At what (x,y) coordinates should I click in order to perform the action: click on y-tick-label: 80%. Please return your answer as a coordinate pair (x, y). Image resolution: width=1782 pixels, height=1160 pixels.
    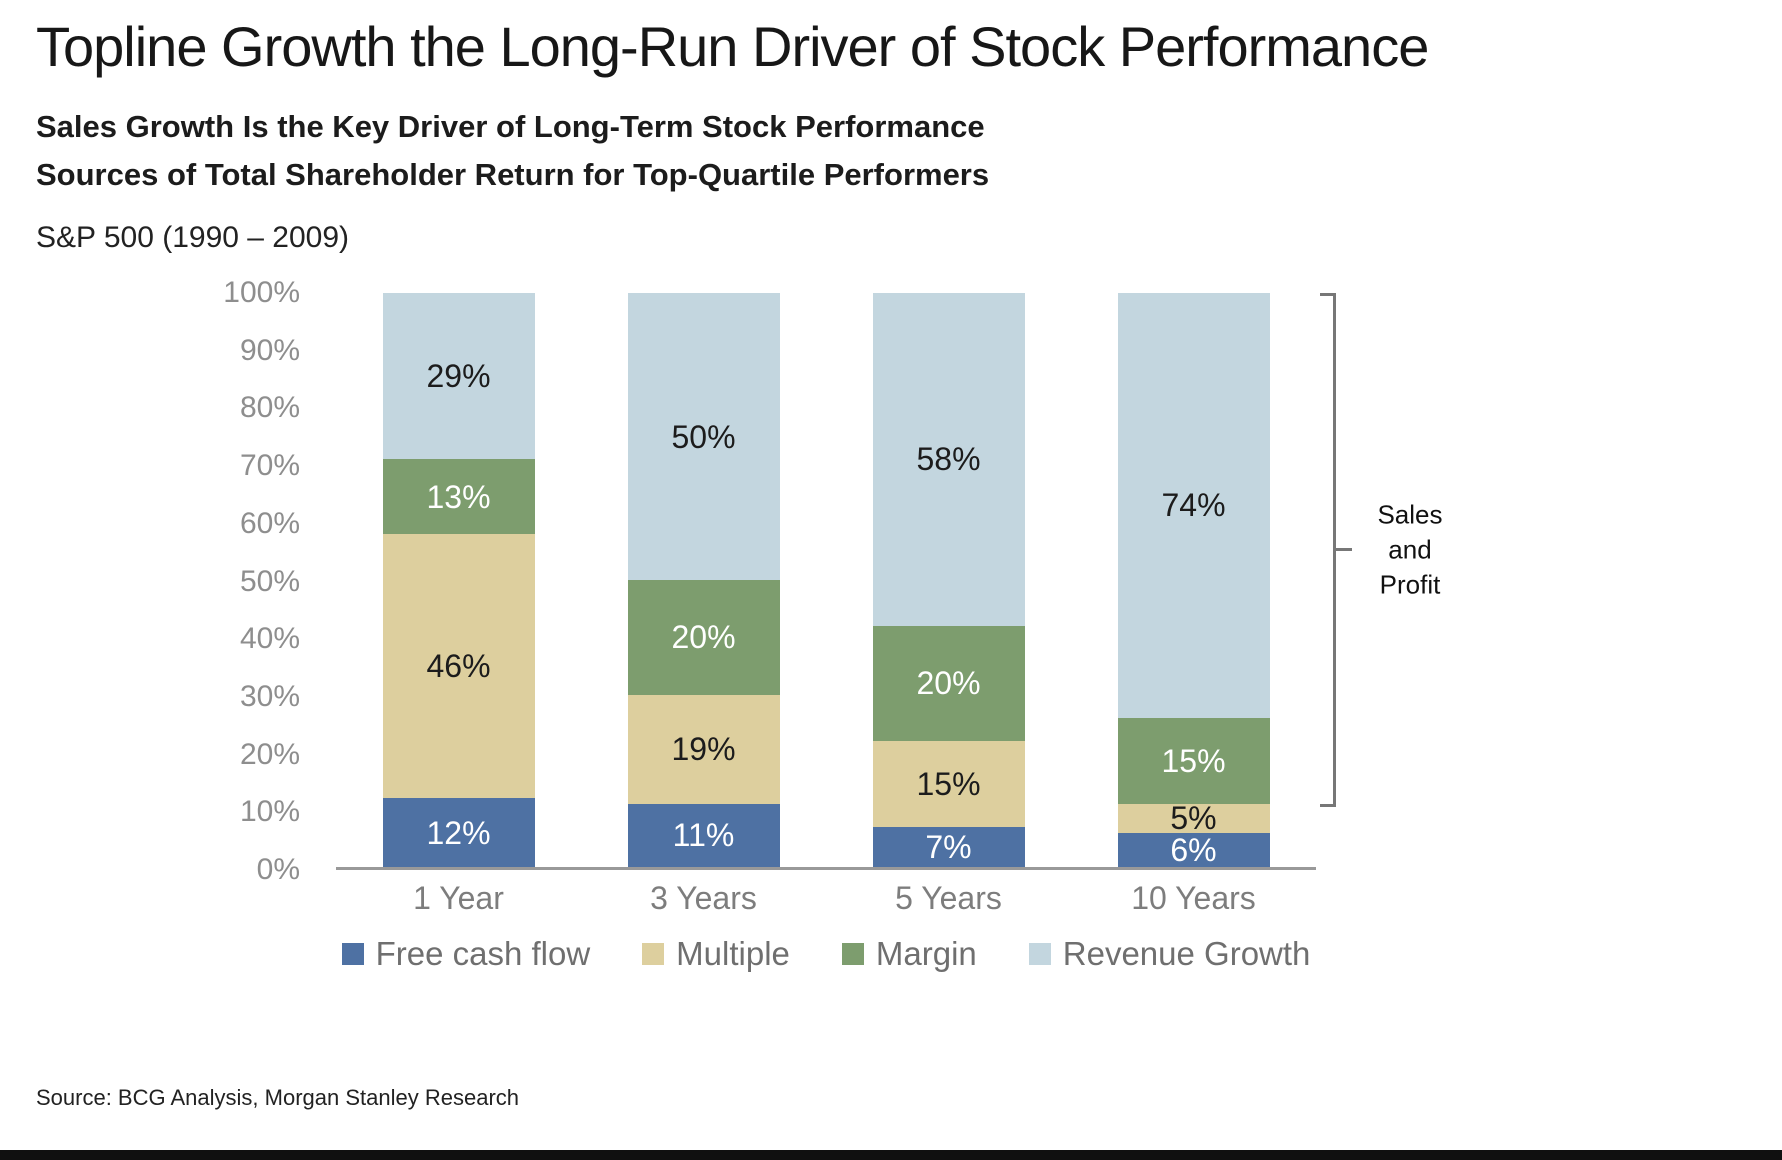
    Looking at the image, I should click on (269, 408).